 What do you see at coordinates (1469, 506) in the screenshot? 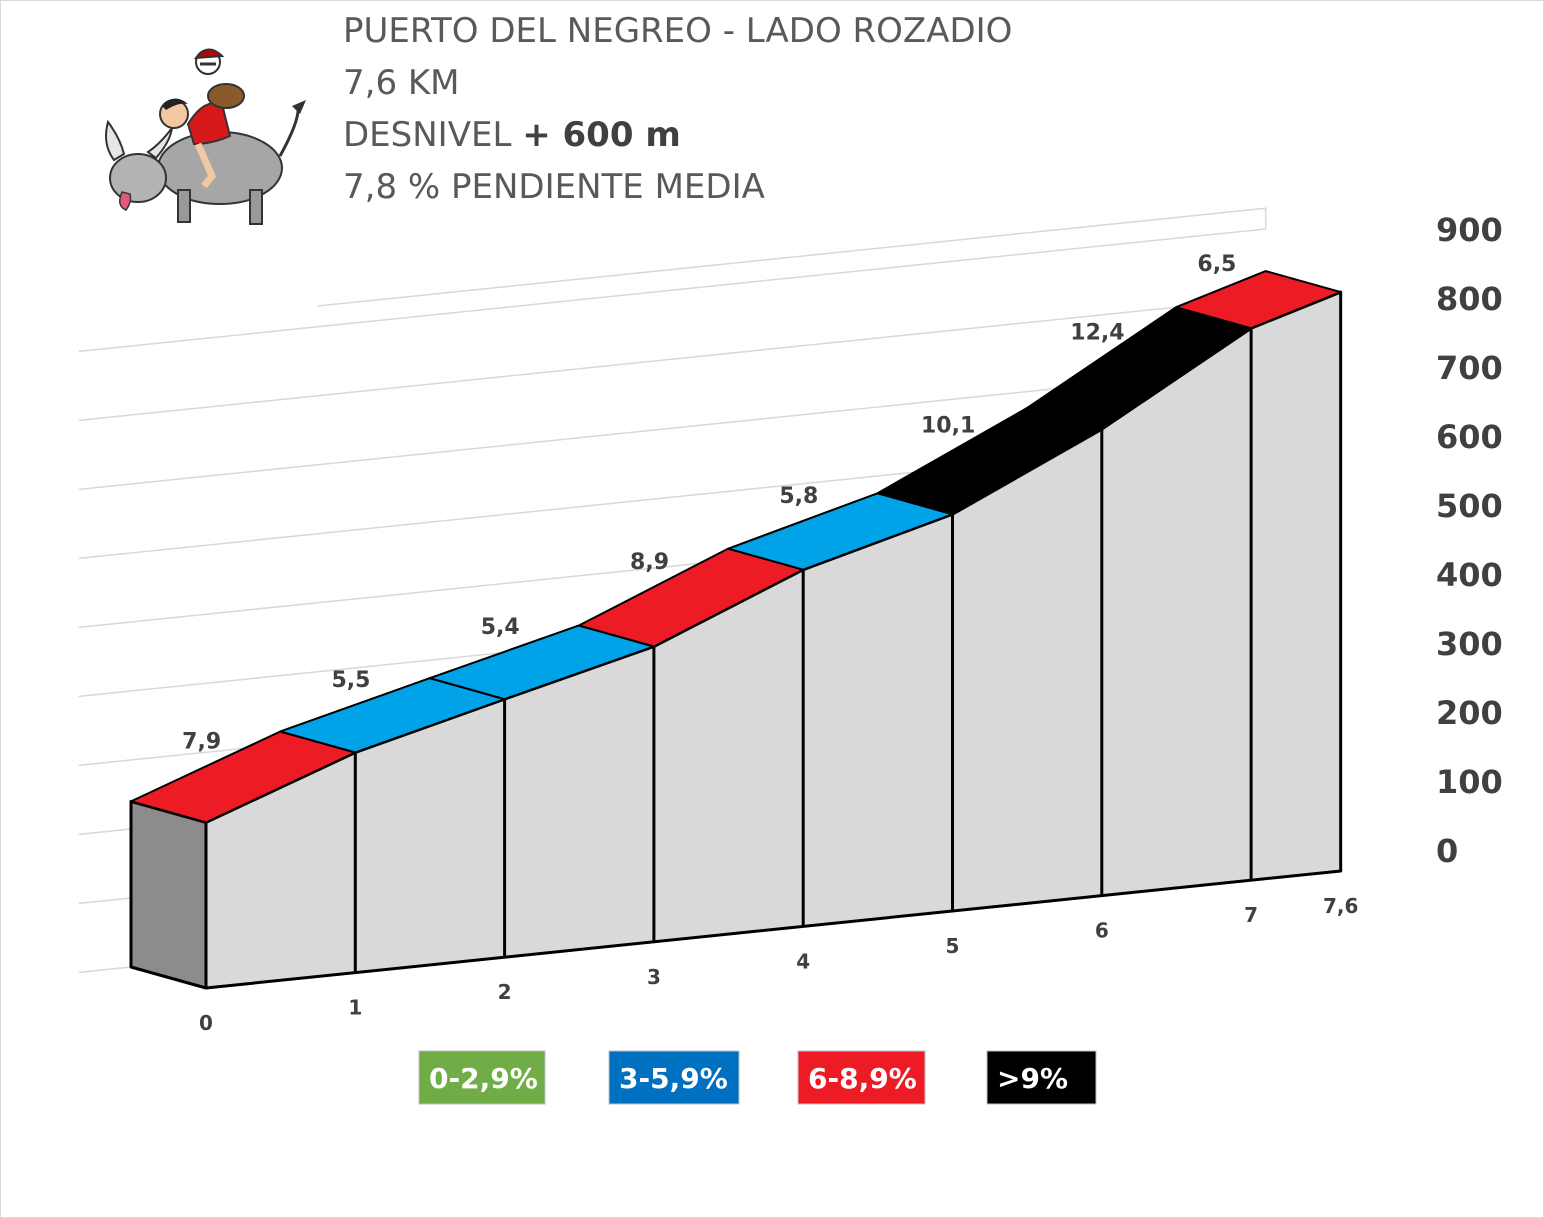
I see `y-tick-label: 500` at bounding box center [1469, 506].